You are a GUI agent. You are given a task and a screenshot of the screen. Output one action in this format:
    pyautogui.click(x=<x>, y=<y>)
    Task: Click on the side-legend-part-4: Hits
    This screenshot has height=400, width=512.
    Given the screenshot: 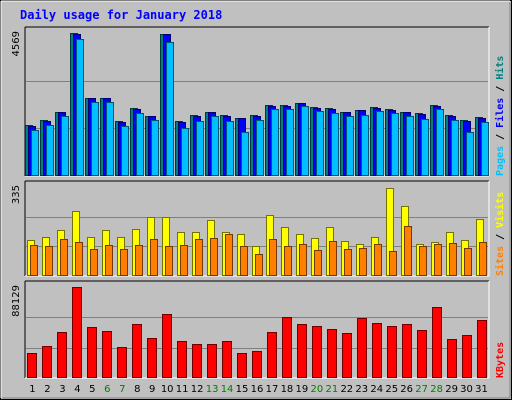 What is the action you would take?
    pyautogui.click(x=500, y=68)
    